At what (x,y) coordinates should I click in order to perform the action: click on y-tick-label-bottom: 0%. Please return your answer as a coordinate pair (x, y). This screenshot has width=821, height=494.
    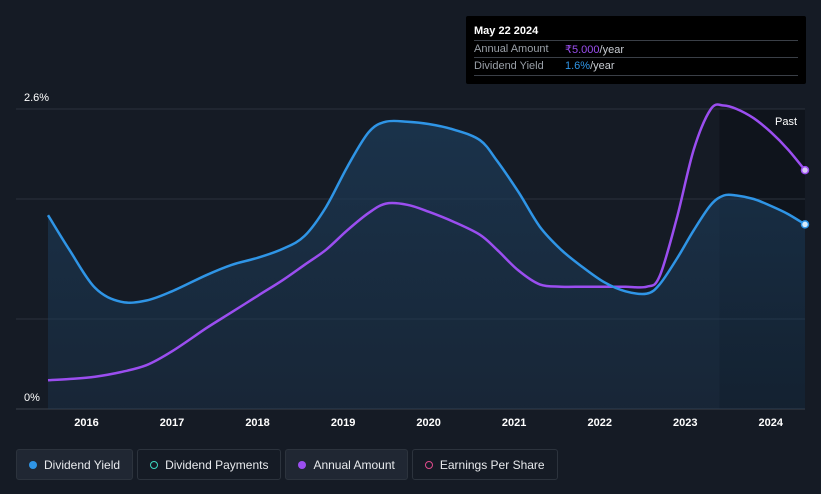
    Looking at the image, I should click on (32, 398).